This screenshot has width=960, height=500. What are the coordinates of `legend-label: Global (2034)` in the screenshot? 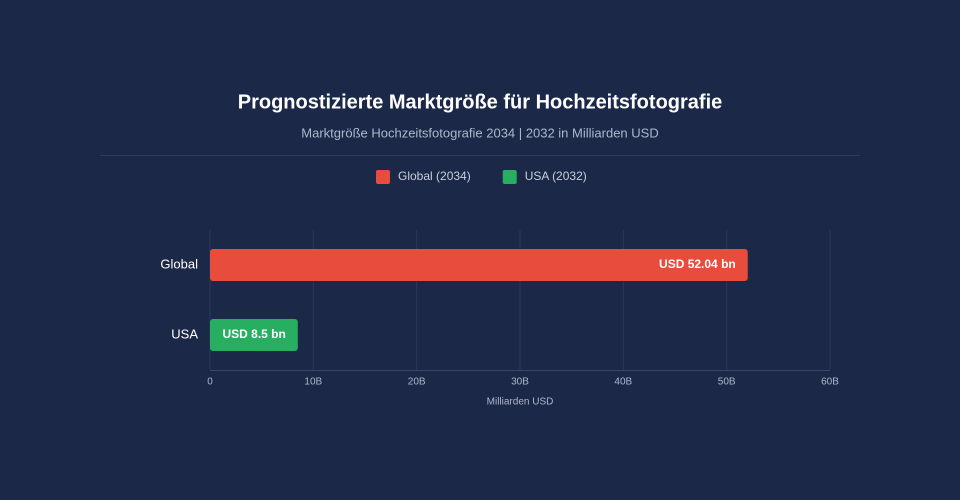 It's located at (434, 176).